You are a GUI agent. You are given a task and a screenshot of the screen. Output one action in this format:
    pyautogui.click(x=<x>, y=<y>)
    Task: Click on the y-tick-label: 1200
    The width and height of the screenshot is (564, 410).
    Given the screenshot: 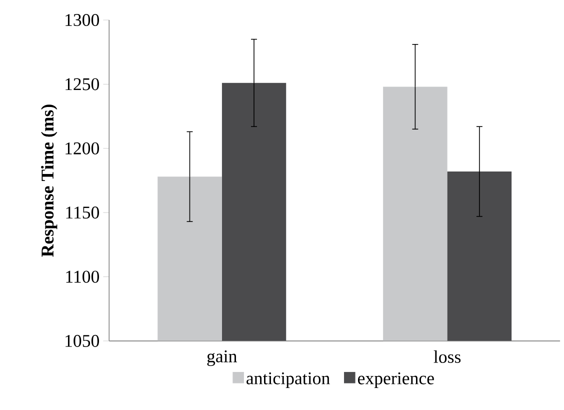 What is the action you would take?
    pyautogui.click(x=83, y=148)
    